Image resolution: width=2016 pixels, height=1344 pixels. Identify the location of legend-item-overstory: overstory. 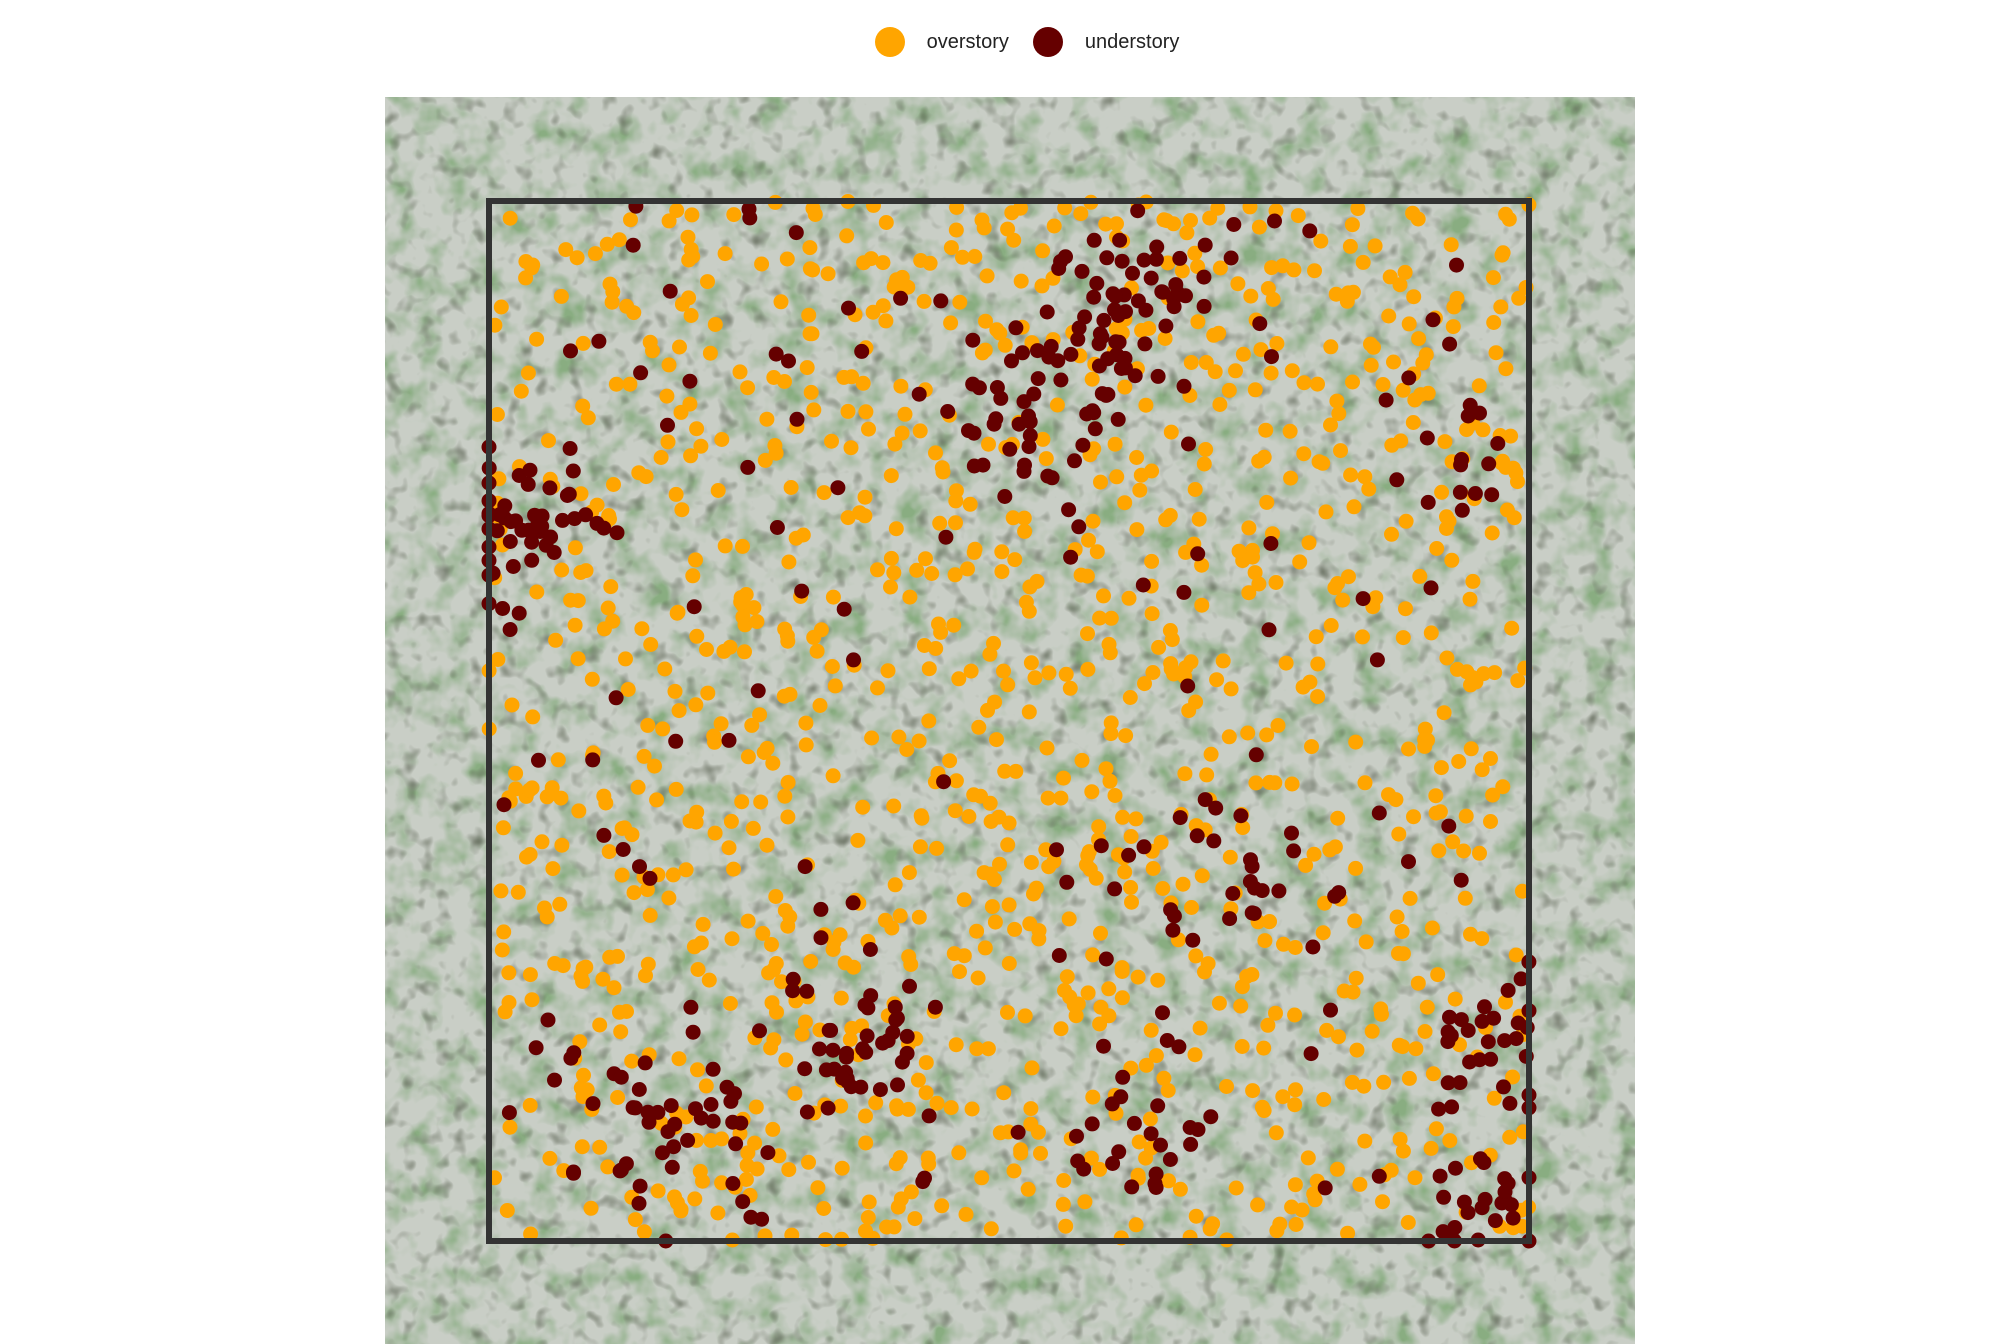
(942, 42).